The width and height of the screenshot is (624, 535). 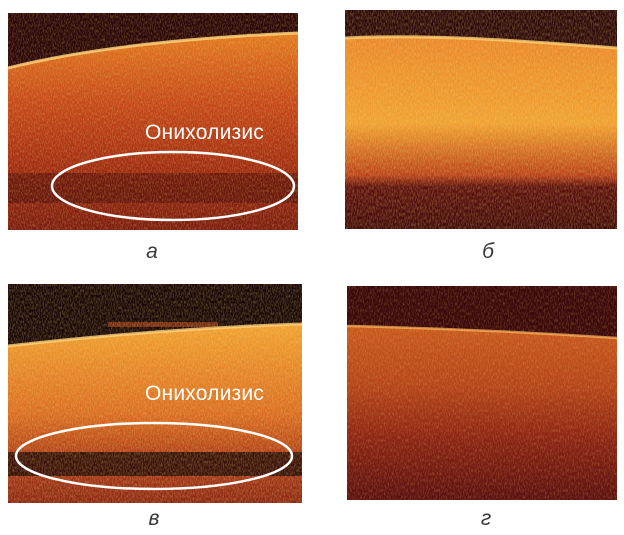 I want to click on caption-v: в, so click(x=154, y=518).